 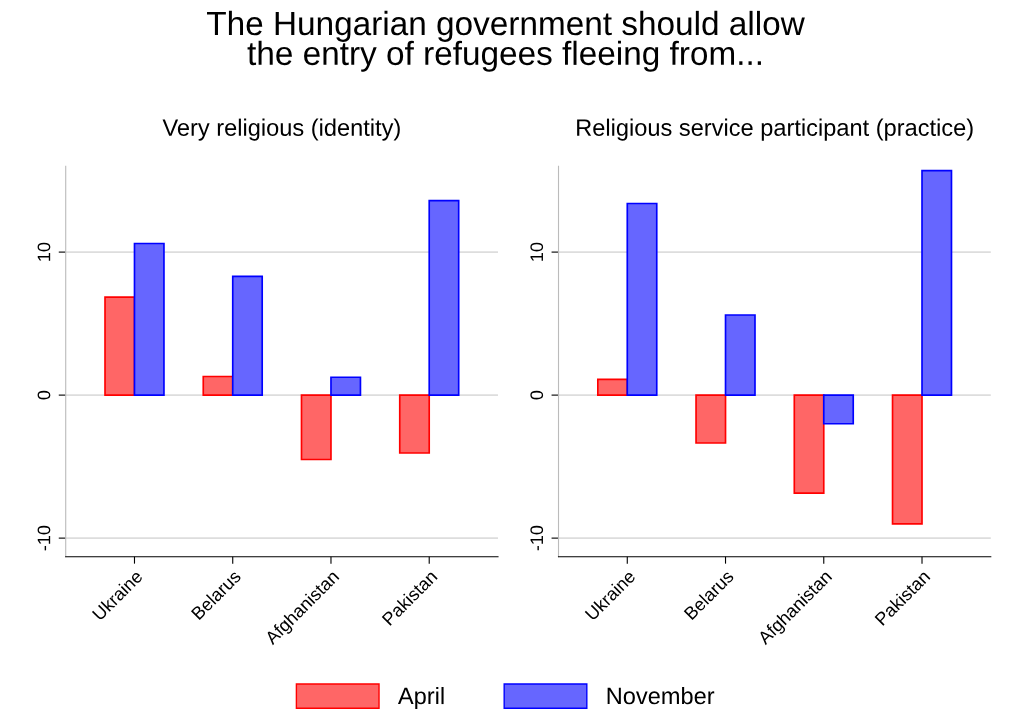 What do you see at coordinates (420, 697) in the screenshot?
I see `legend-label: April` at bounding box center [420, 697].